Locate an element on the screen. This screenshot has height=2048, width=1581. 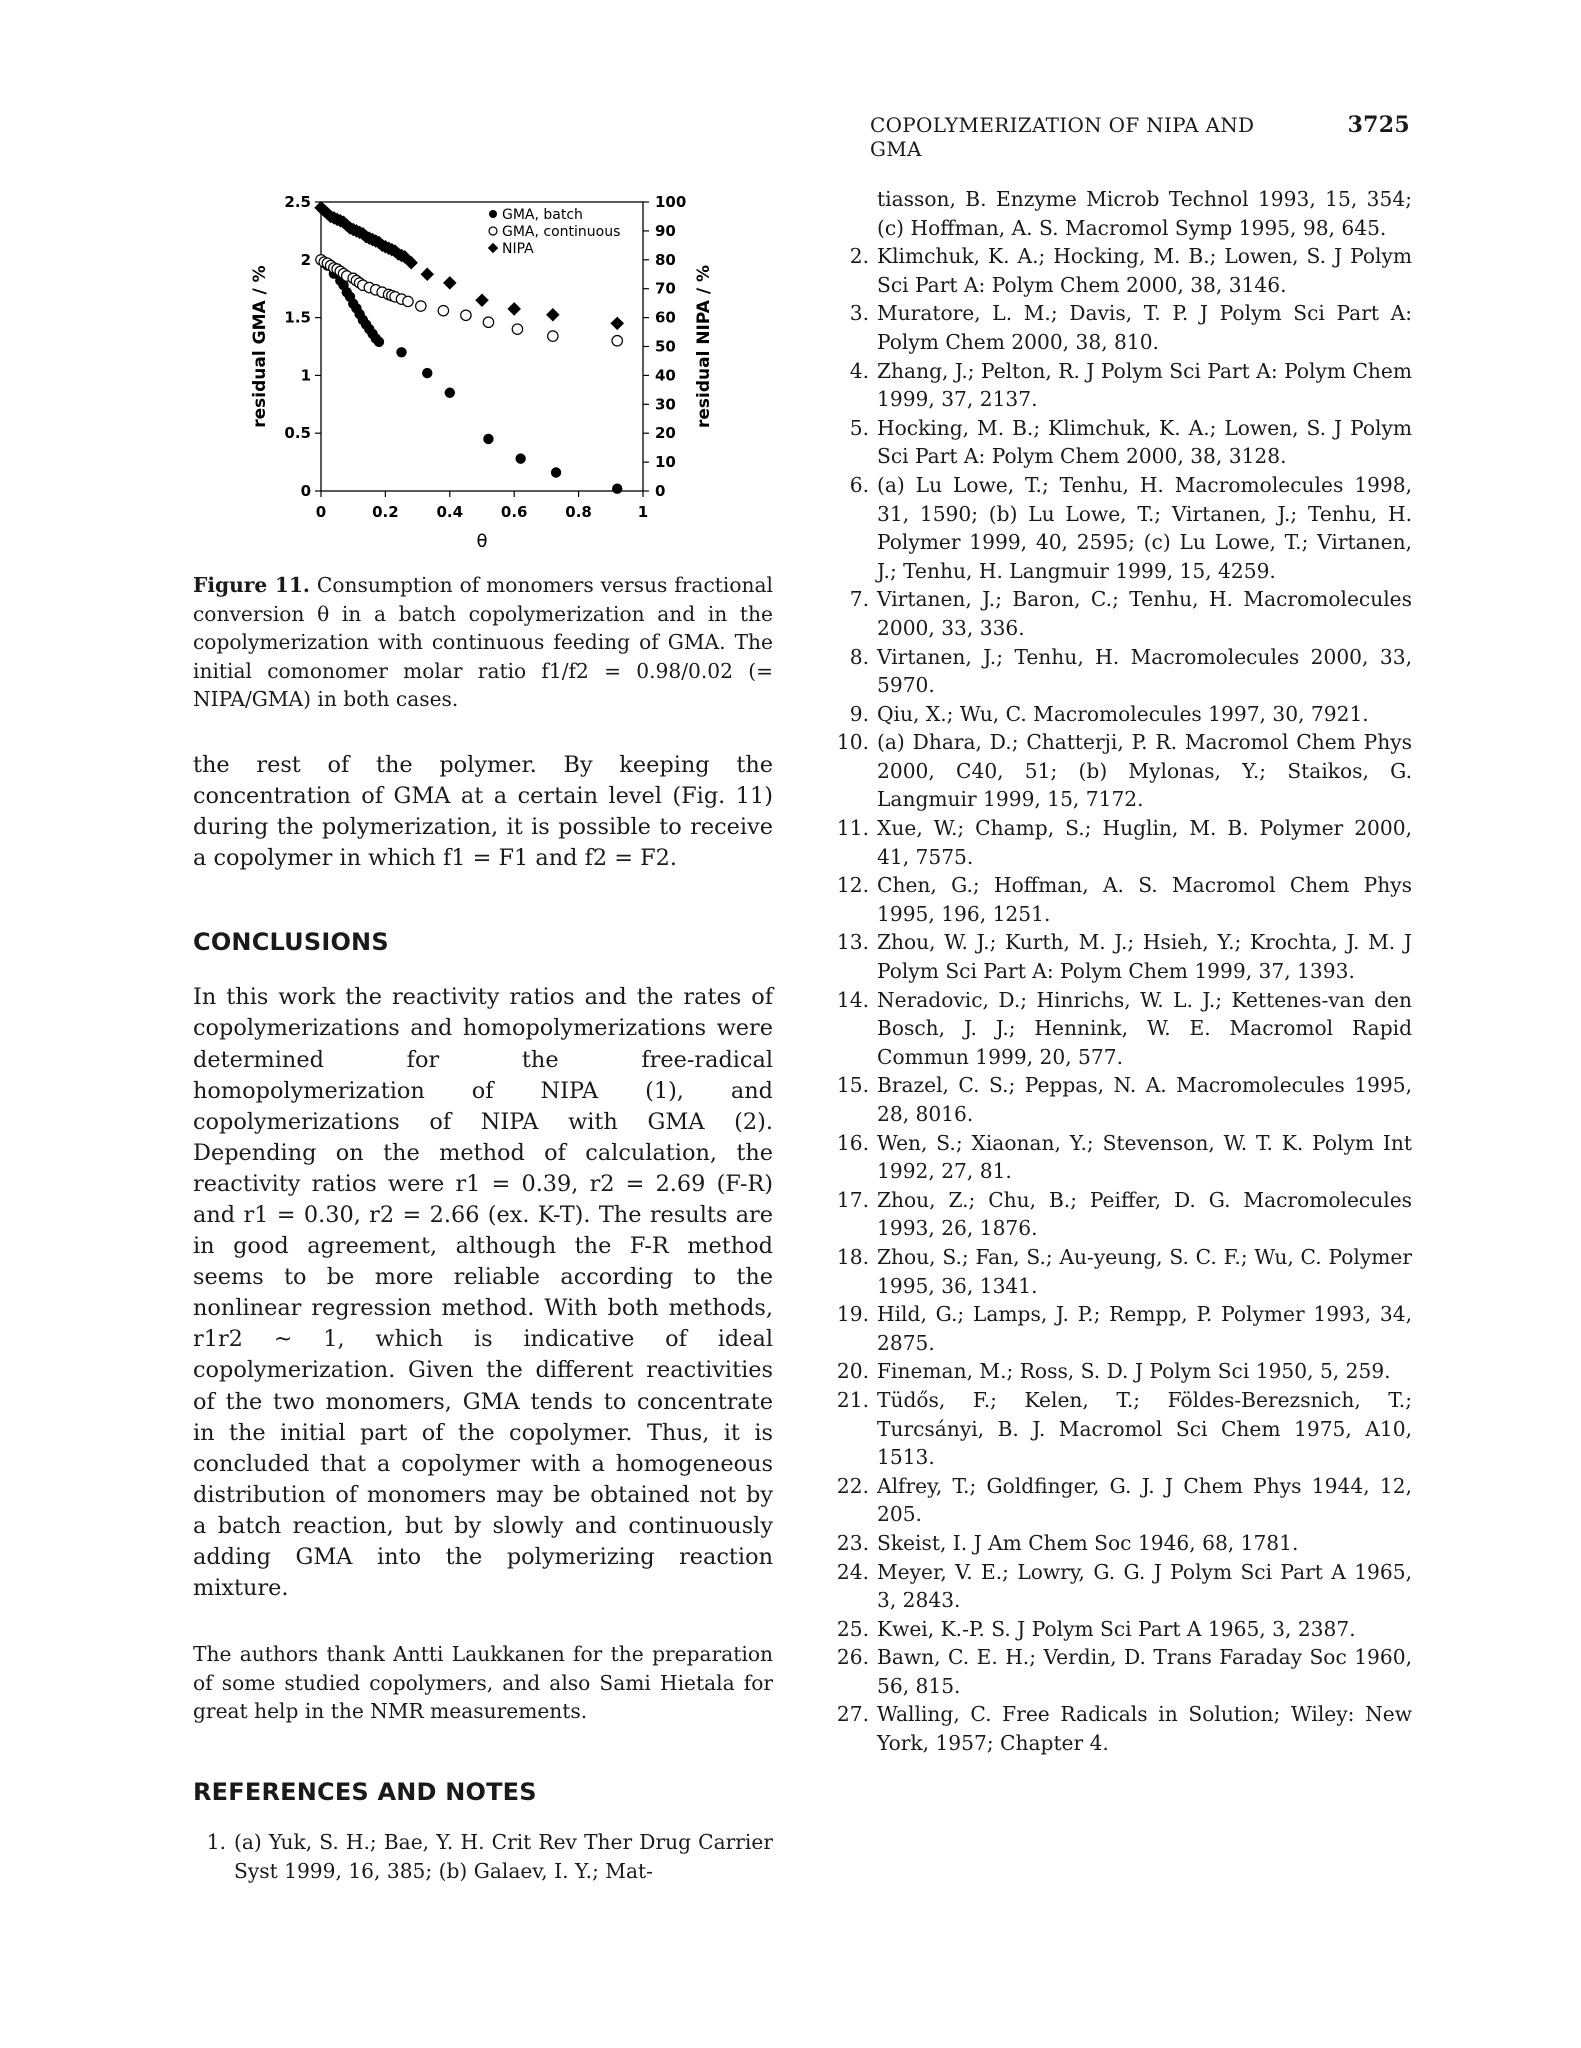
reference-number: 24. is located at coordinates (852, 1571).